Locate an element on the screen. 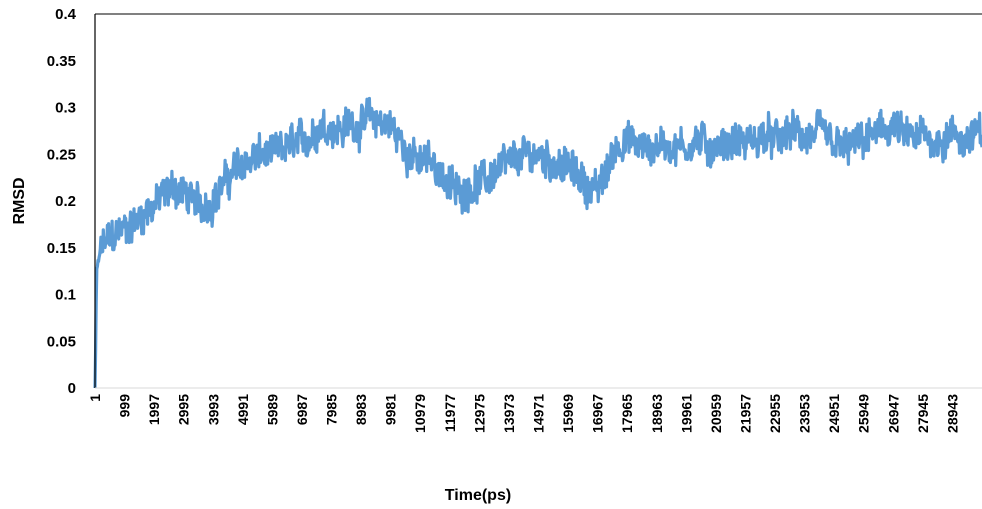 The height and width of the screenshot is (509, 982). x-tick-label: 3993 is located at coordinates (213, 409).